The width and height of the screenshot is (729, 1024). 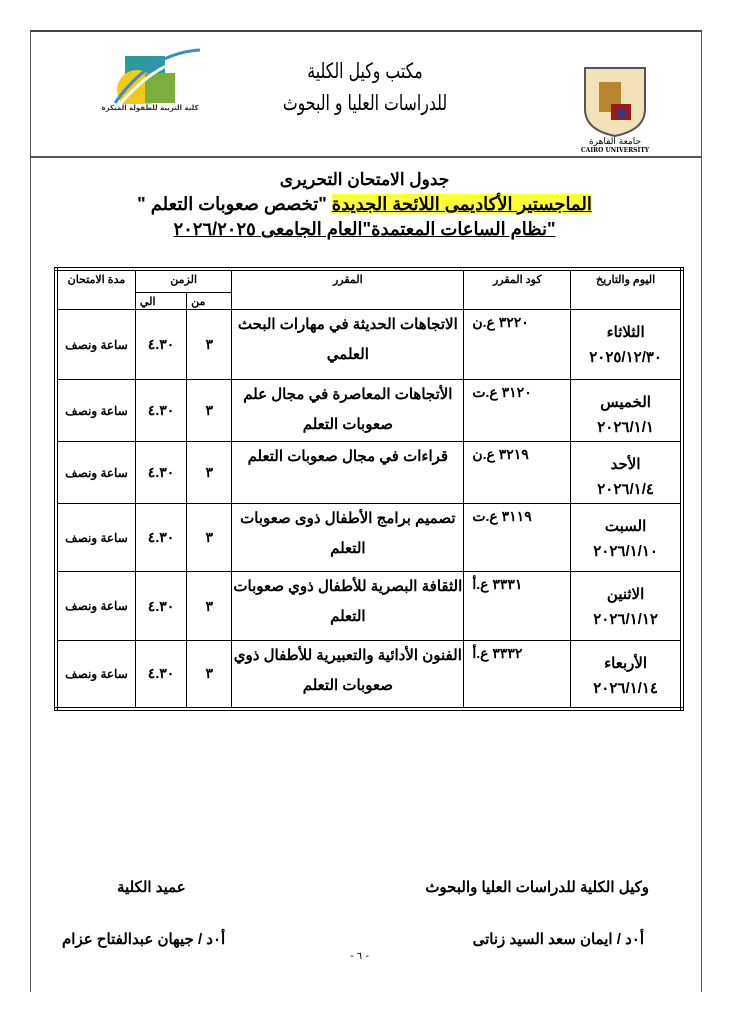 I want to click on faculty-logo: كلية التربية للطفولة المبكرة, so click(x=150, y=84).